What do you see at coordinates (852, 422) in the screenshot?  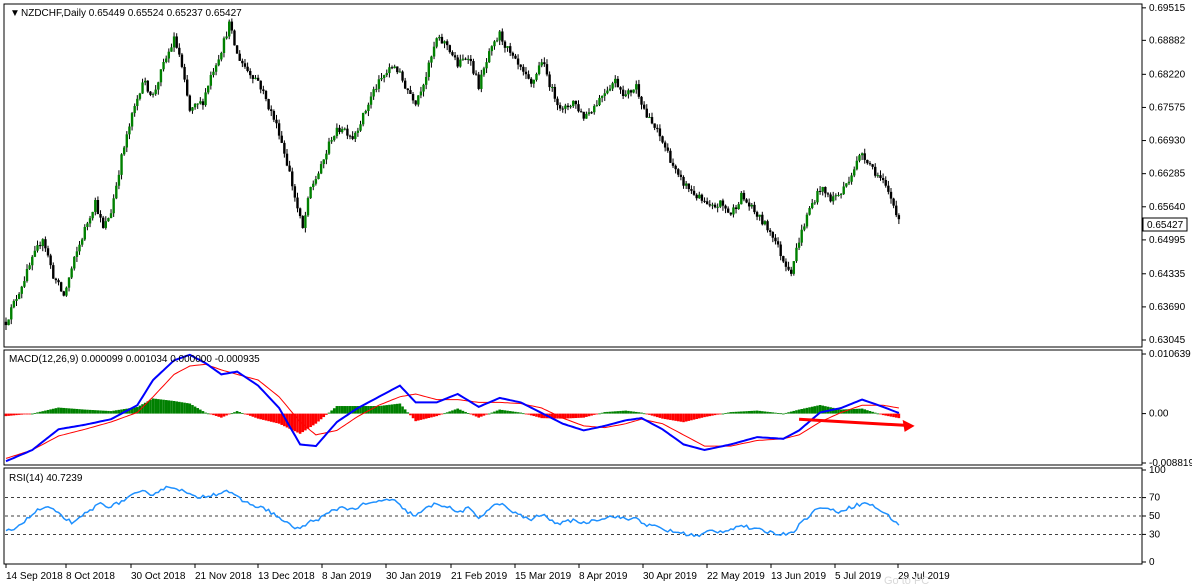 I see `arrow-annotation-shaft` at bounding box center [852, 422].